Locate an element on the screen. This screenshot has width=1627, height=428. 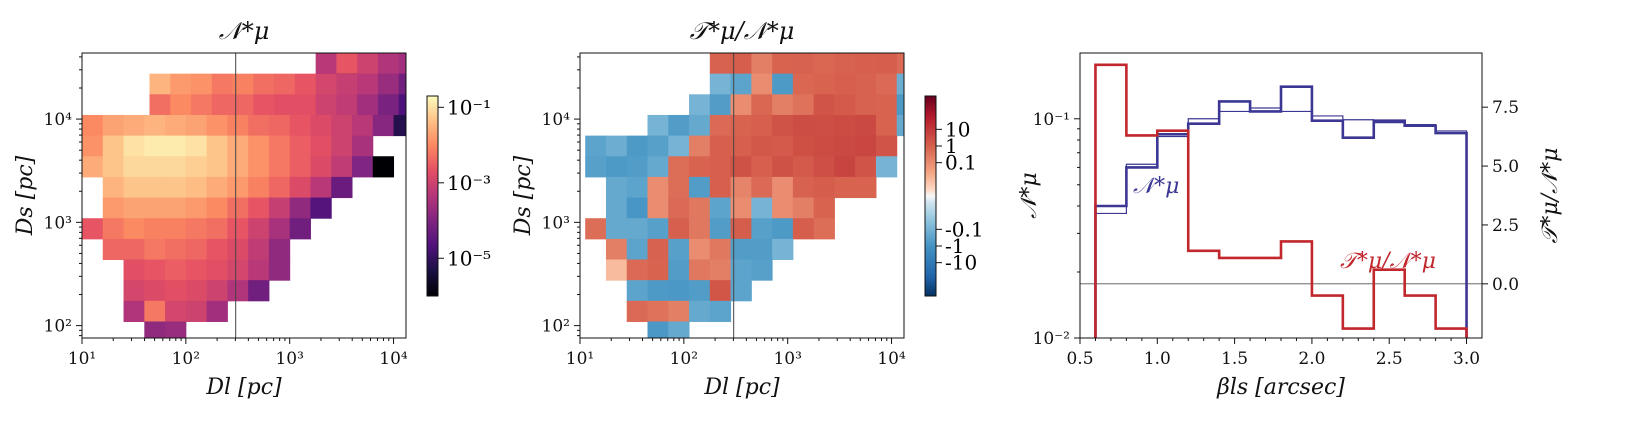
y2-tick-label: 5.0 is located at coordinates (1505, 167).